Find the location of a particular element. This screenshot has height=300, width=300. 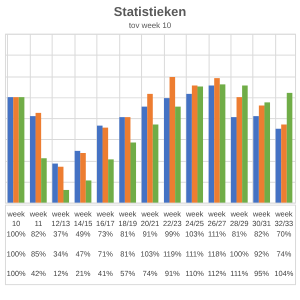

chart-title: Statistieken is located at coordinates (150, 11).